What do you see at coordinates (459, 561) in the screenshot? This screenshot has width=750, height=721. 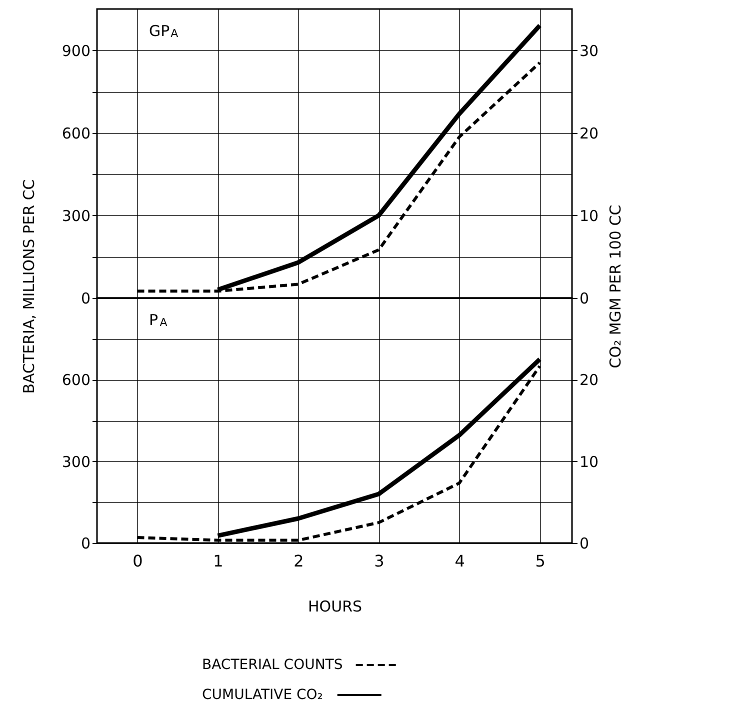 I see `x-tick-label: 4` at bounding box center [459, 561].